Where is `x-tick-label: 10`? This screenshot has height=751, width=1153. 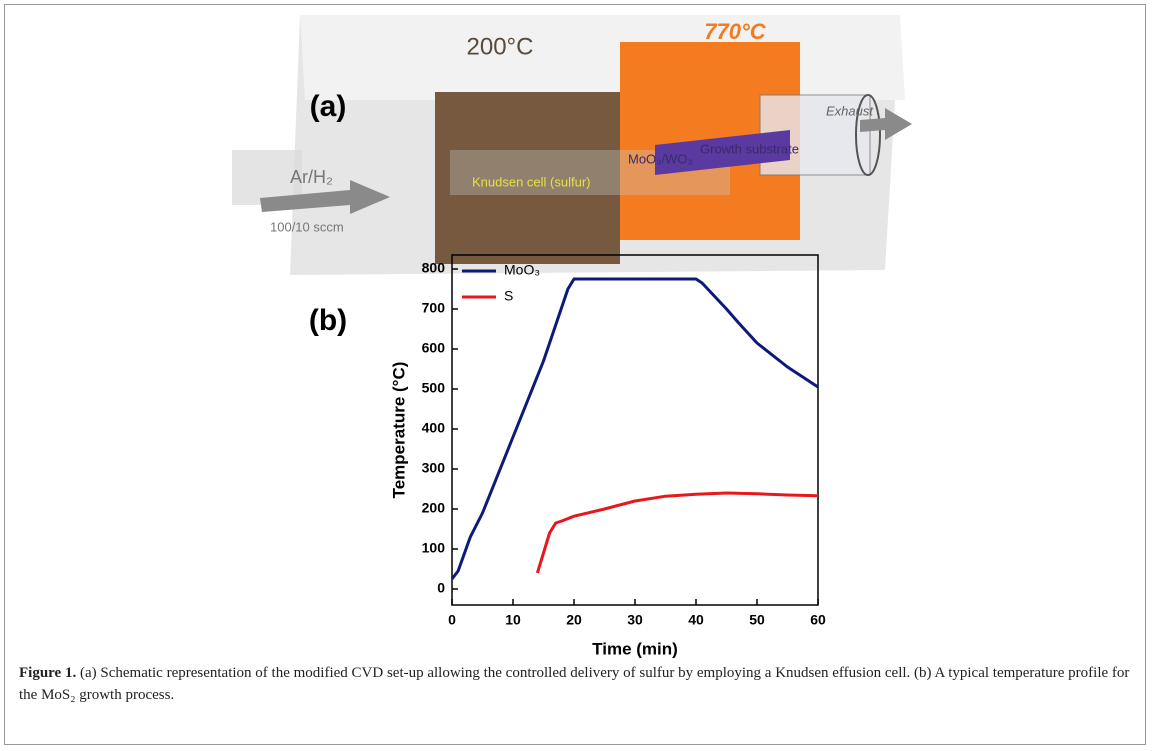
x-tick-label: 10 is located at coordinates (513, 620).